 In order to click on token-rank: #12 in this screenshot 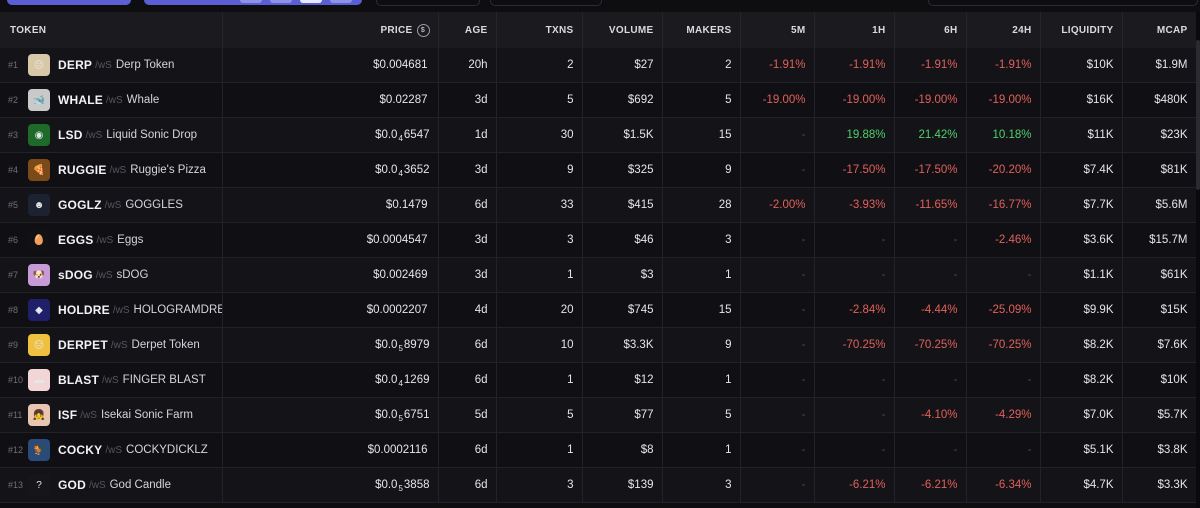, I will do `click(16, 450)`.